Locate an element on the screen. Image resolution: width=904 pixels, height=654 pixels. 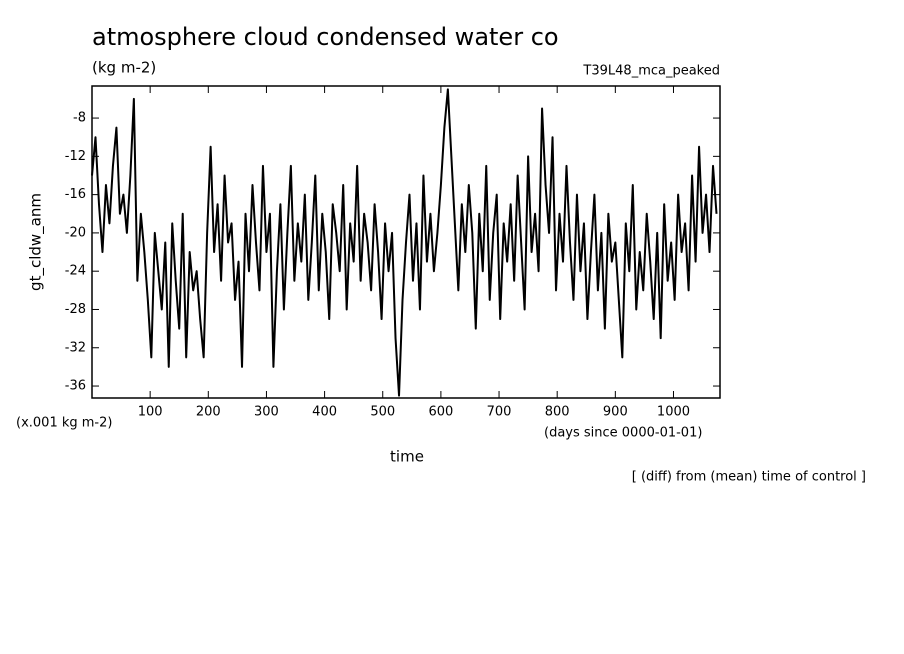
x-tick-label: 600 is located at coordinates (440, 412).